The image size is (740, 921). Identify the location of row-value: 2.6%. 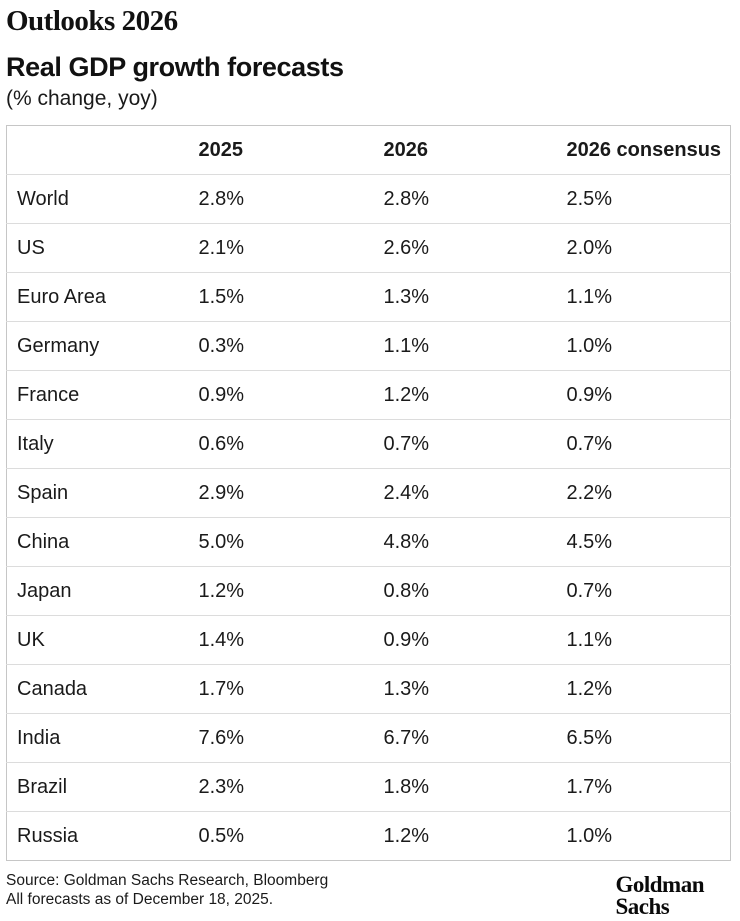
(465, 248).